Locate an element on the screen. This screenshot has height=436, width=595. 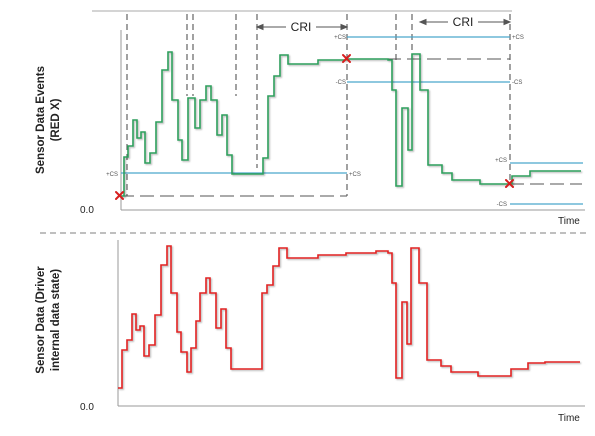
bottom-zero-label: 0.0 is located at coordinates (87, 407).